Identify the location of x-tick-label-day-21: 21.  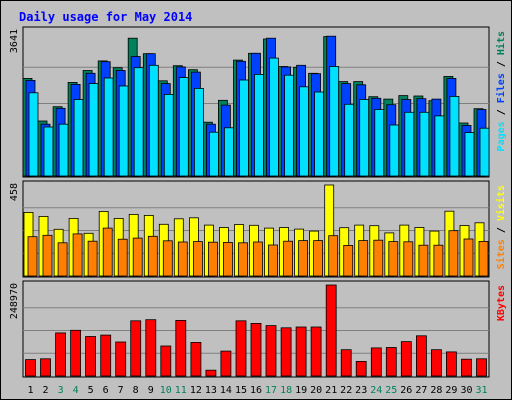
(331, 390).